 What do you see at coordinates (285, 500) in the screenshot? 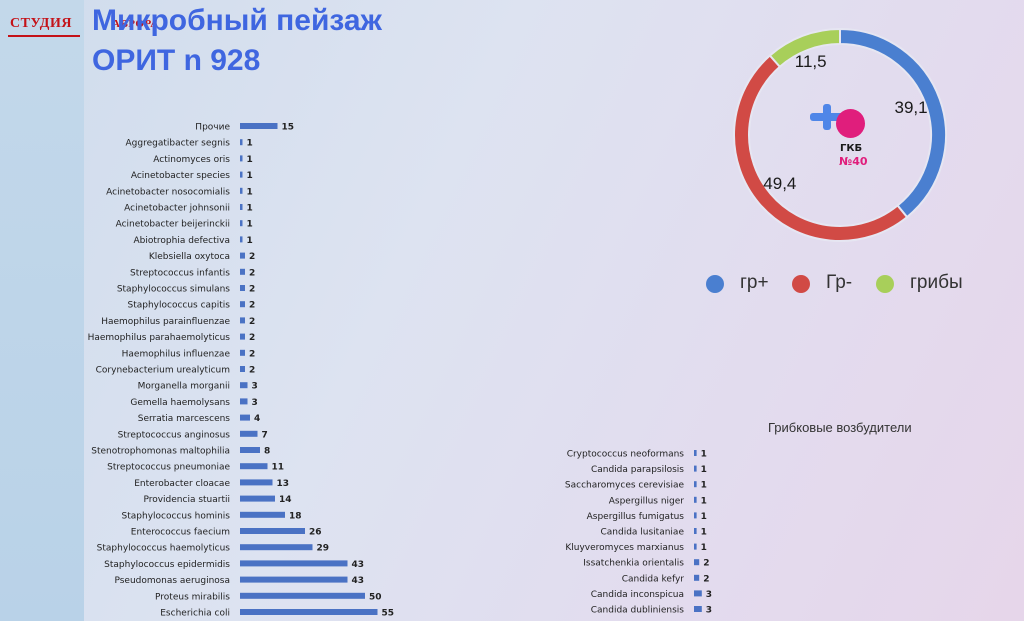
I see `bar-value-label: 14` at bounding box center [285, 500].